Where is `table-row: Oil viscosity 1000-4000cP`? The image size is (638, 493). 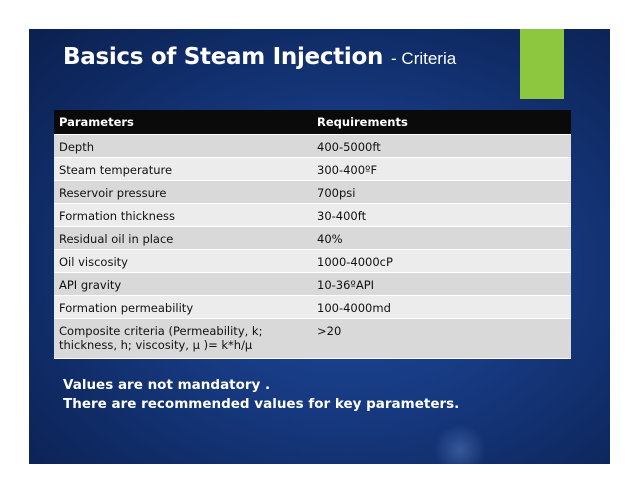
table-row: Oil viscosity 1000-4000cP is located at coordinates (312, 261).